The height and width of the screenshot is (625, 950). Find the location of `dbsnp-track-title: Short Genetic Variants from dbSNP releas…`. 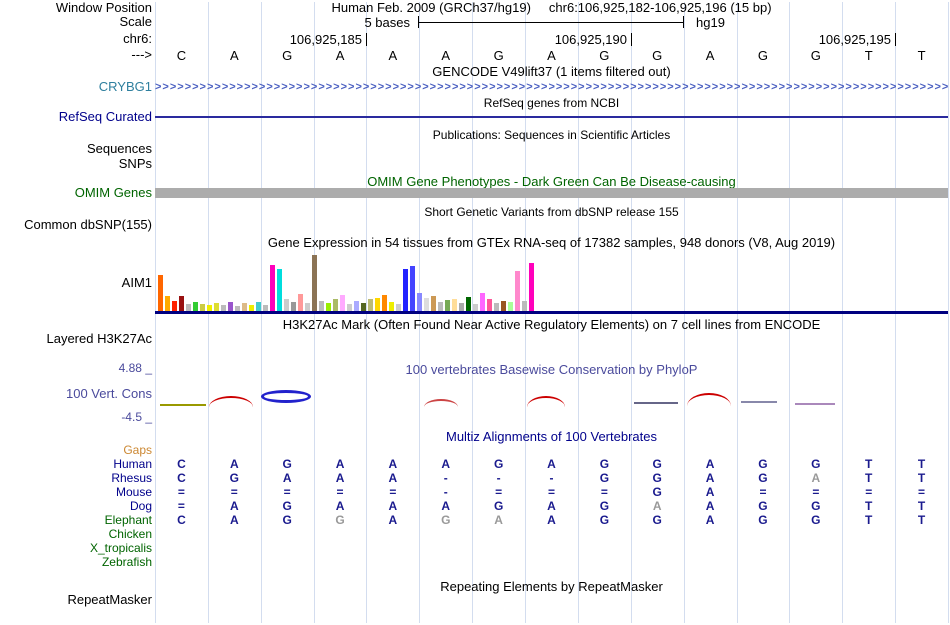

dbsnp-track-title: Short Genetic Variants from dbSNP releas… is located at coordinates (551, 212).